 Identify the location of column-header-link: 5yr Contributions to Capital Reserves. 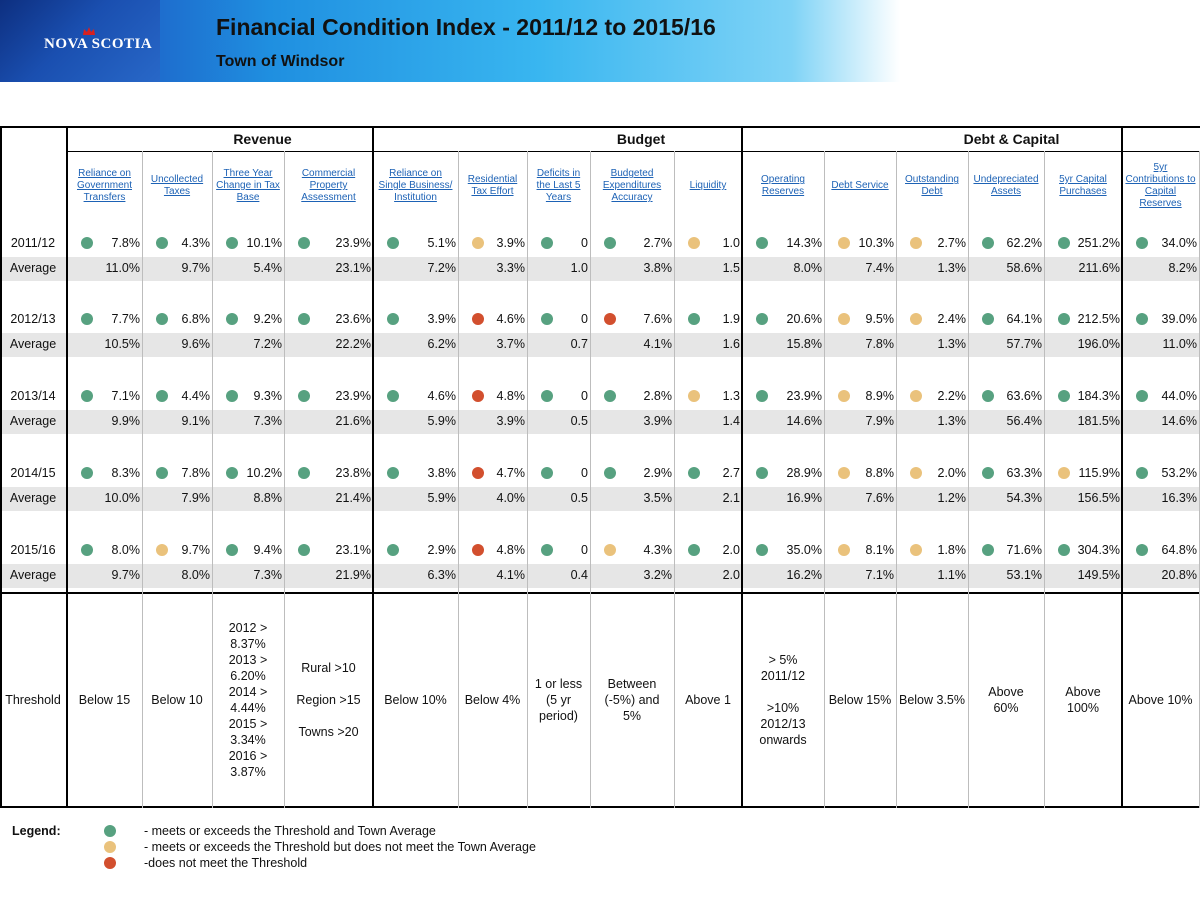
(1160, 185).